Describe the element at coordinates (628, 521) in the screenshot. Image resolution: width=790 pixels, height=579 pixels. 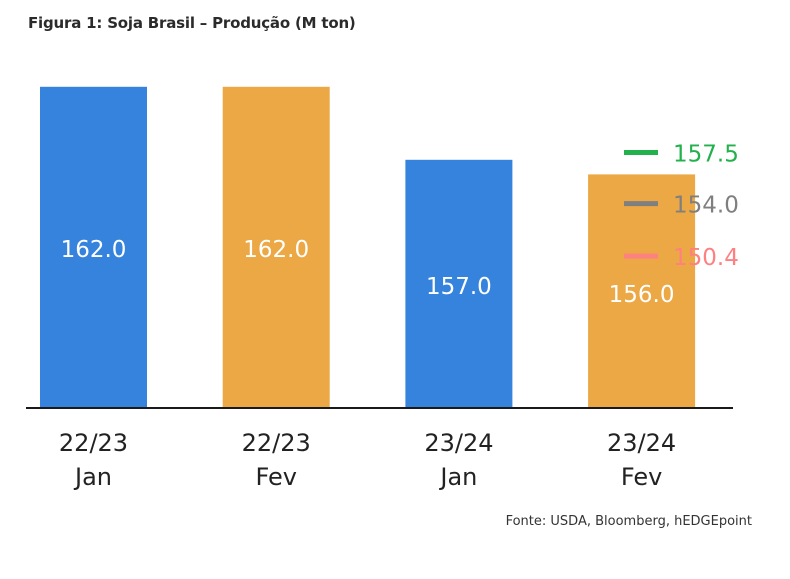
I see `source-note: Fonte: USDA, Bloomberg, hEDGEpoint` at that location.